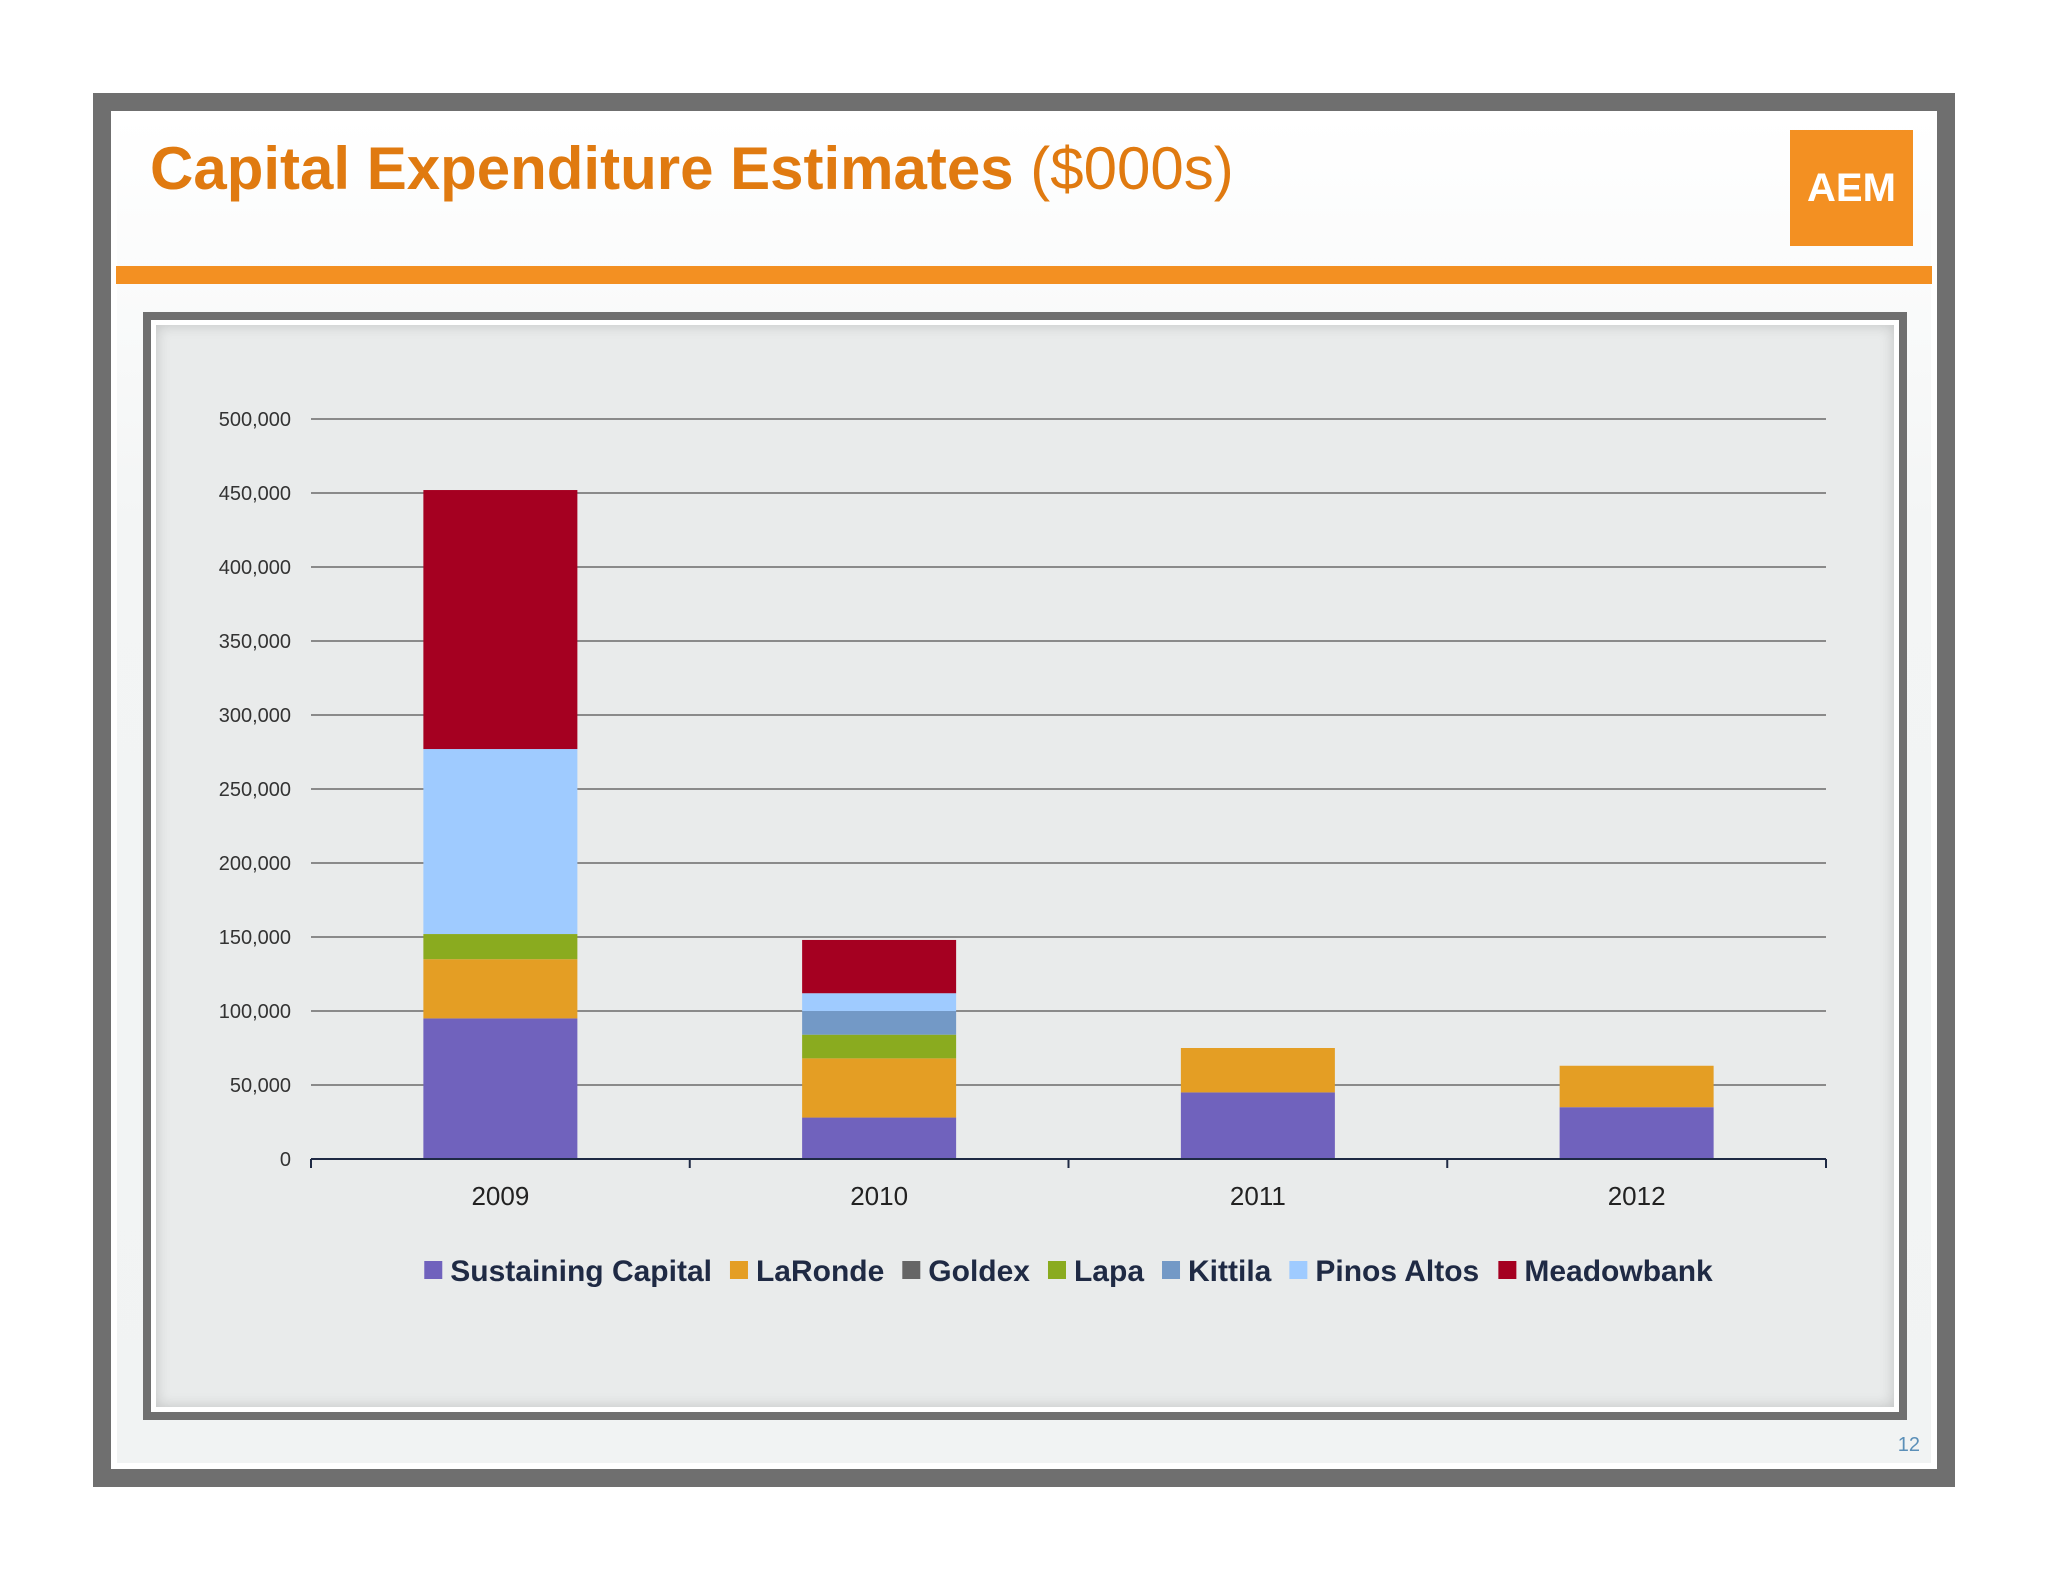 This screenshot has width=2048, height=1582. I want to click on y-tick-label: 350,000, so click(255, 642).